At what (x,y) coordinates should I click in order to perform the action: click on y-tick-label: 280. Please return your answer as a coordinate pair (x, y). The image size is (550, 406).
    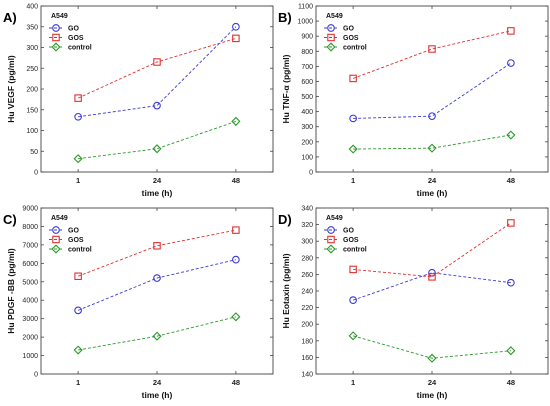
    Looking at the image, I should click on (307, 258).